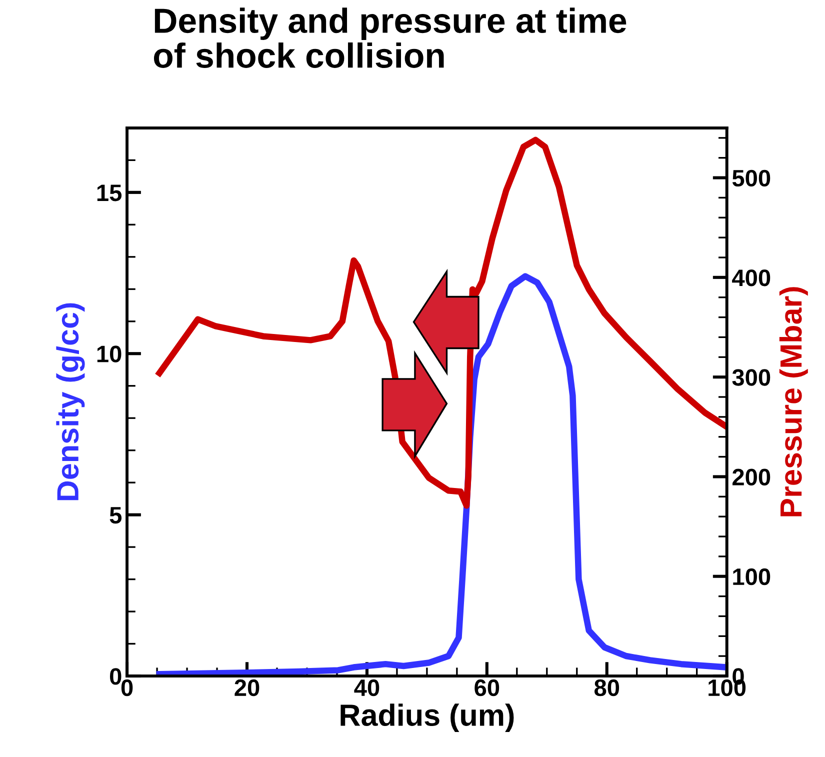  Describe the element at coordinates (390, 38) in the screenshot. I see `chart-title: Density and pressure at time of shock collision` at that location.